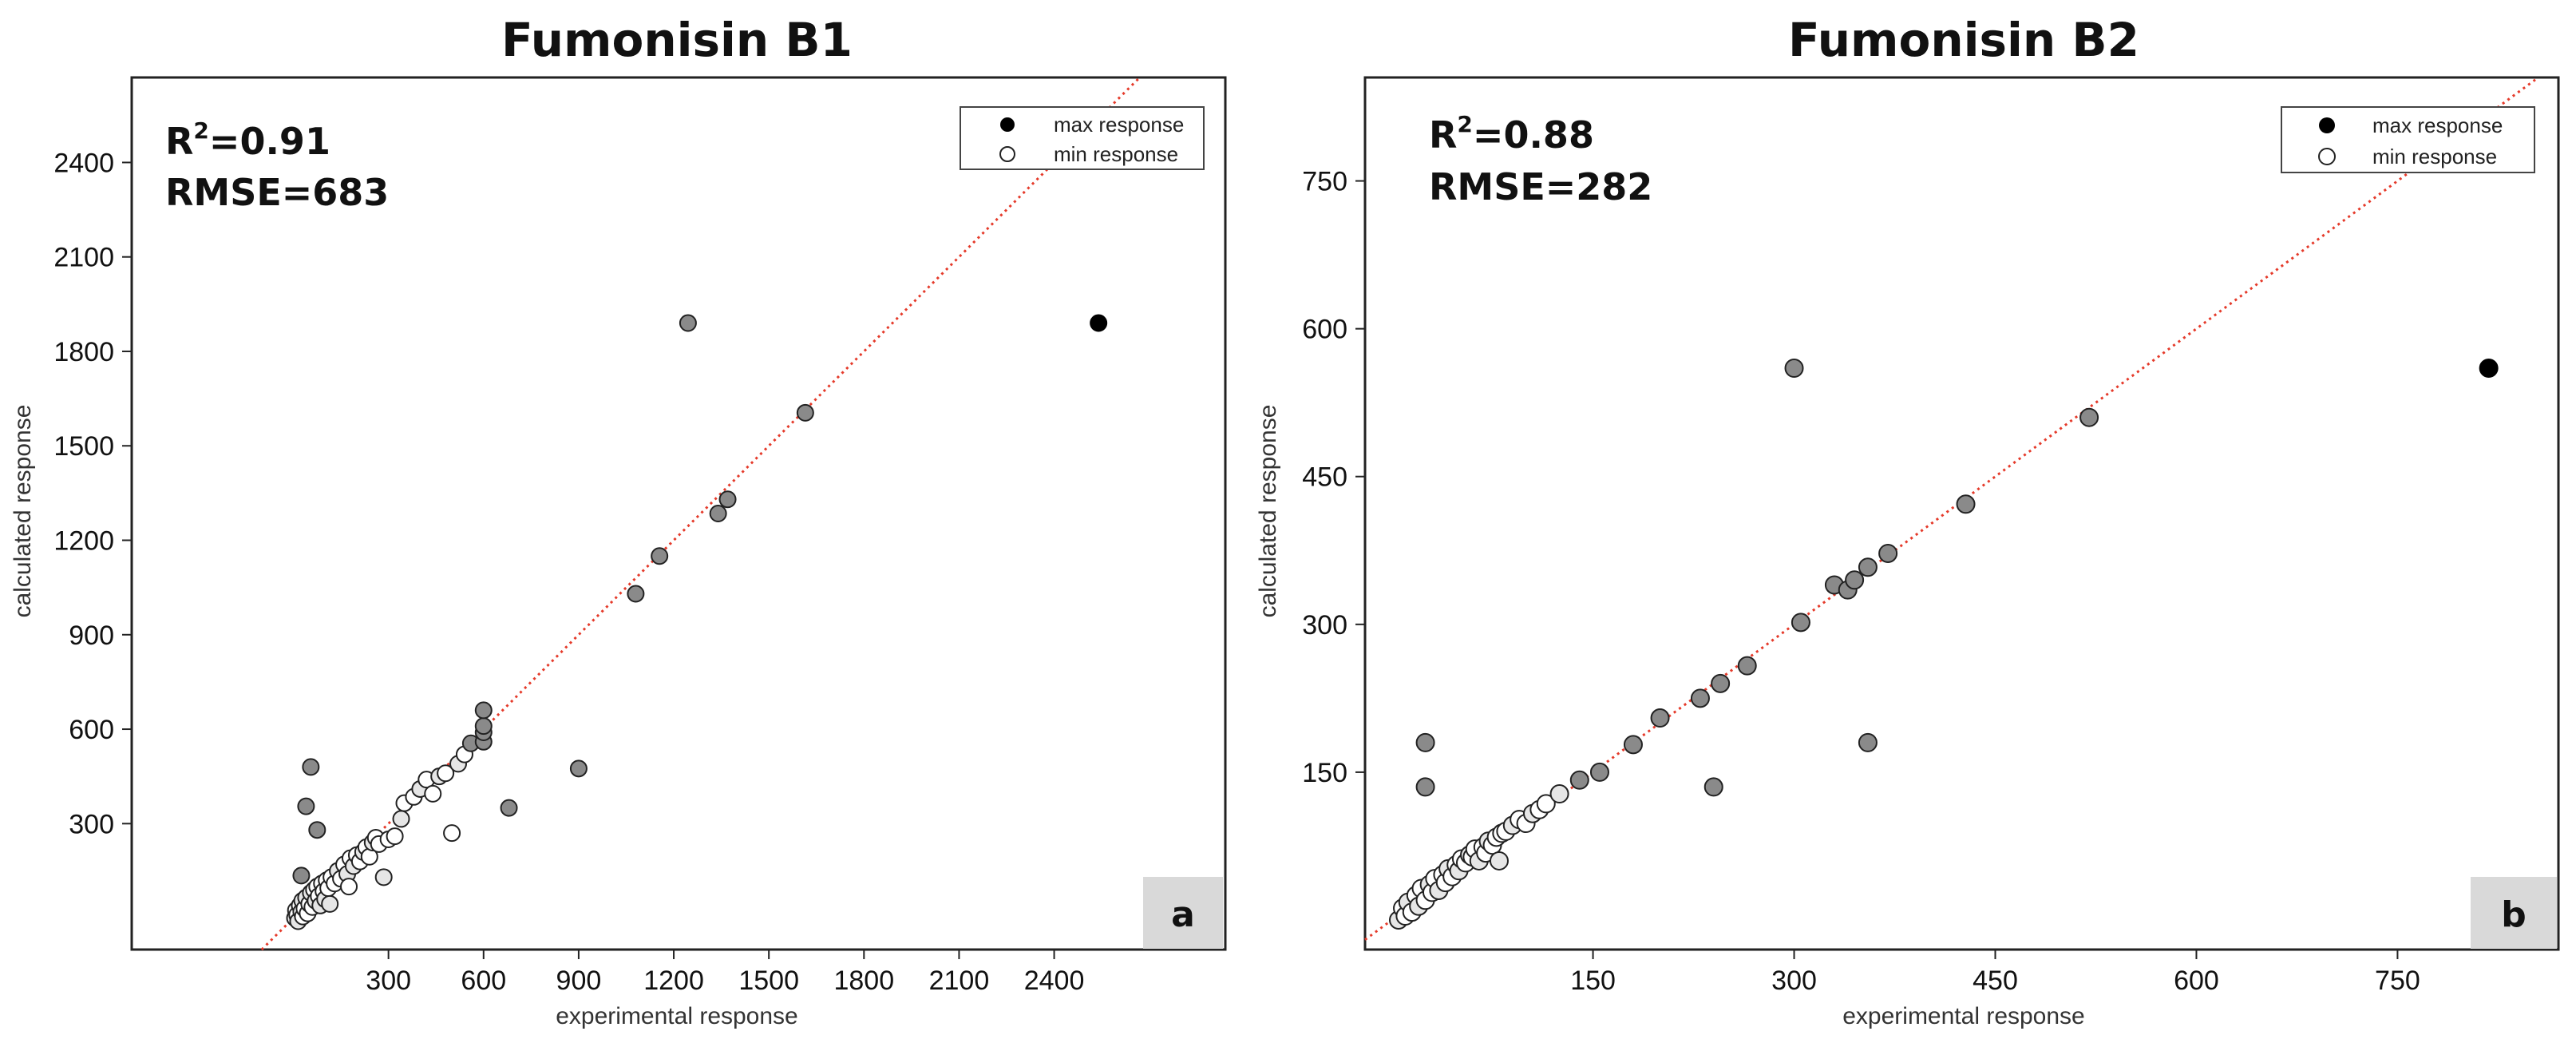 Image resolution: width=2576 pixels, height=1043 pixels. I want to click on legend-label-min: min response, so click(2435, 157).